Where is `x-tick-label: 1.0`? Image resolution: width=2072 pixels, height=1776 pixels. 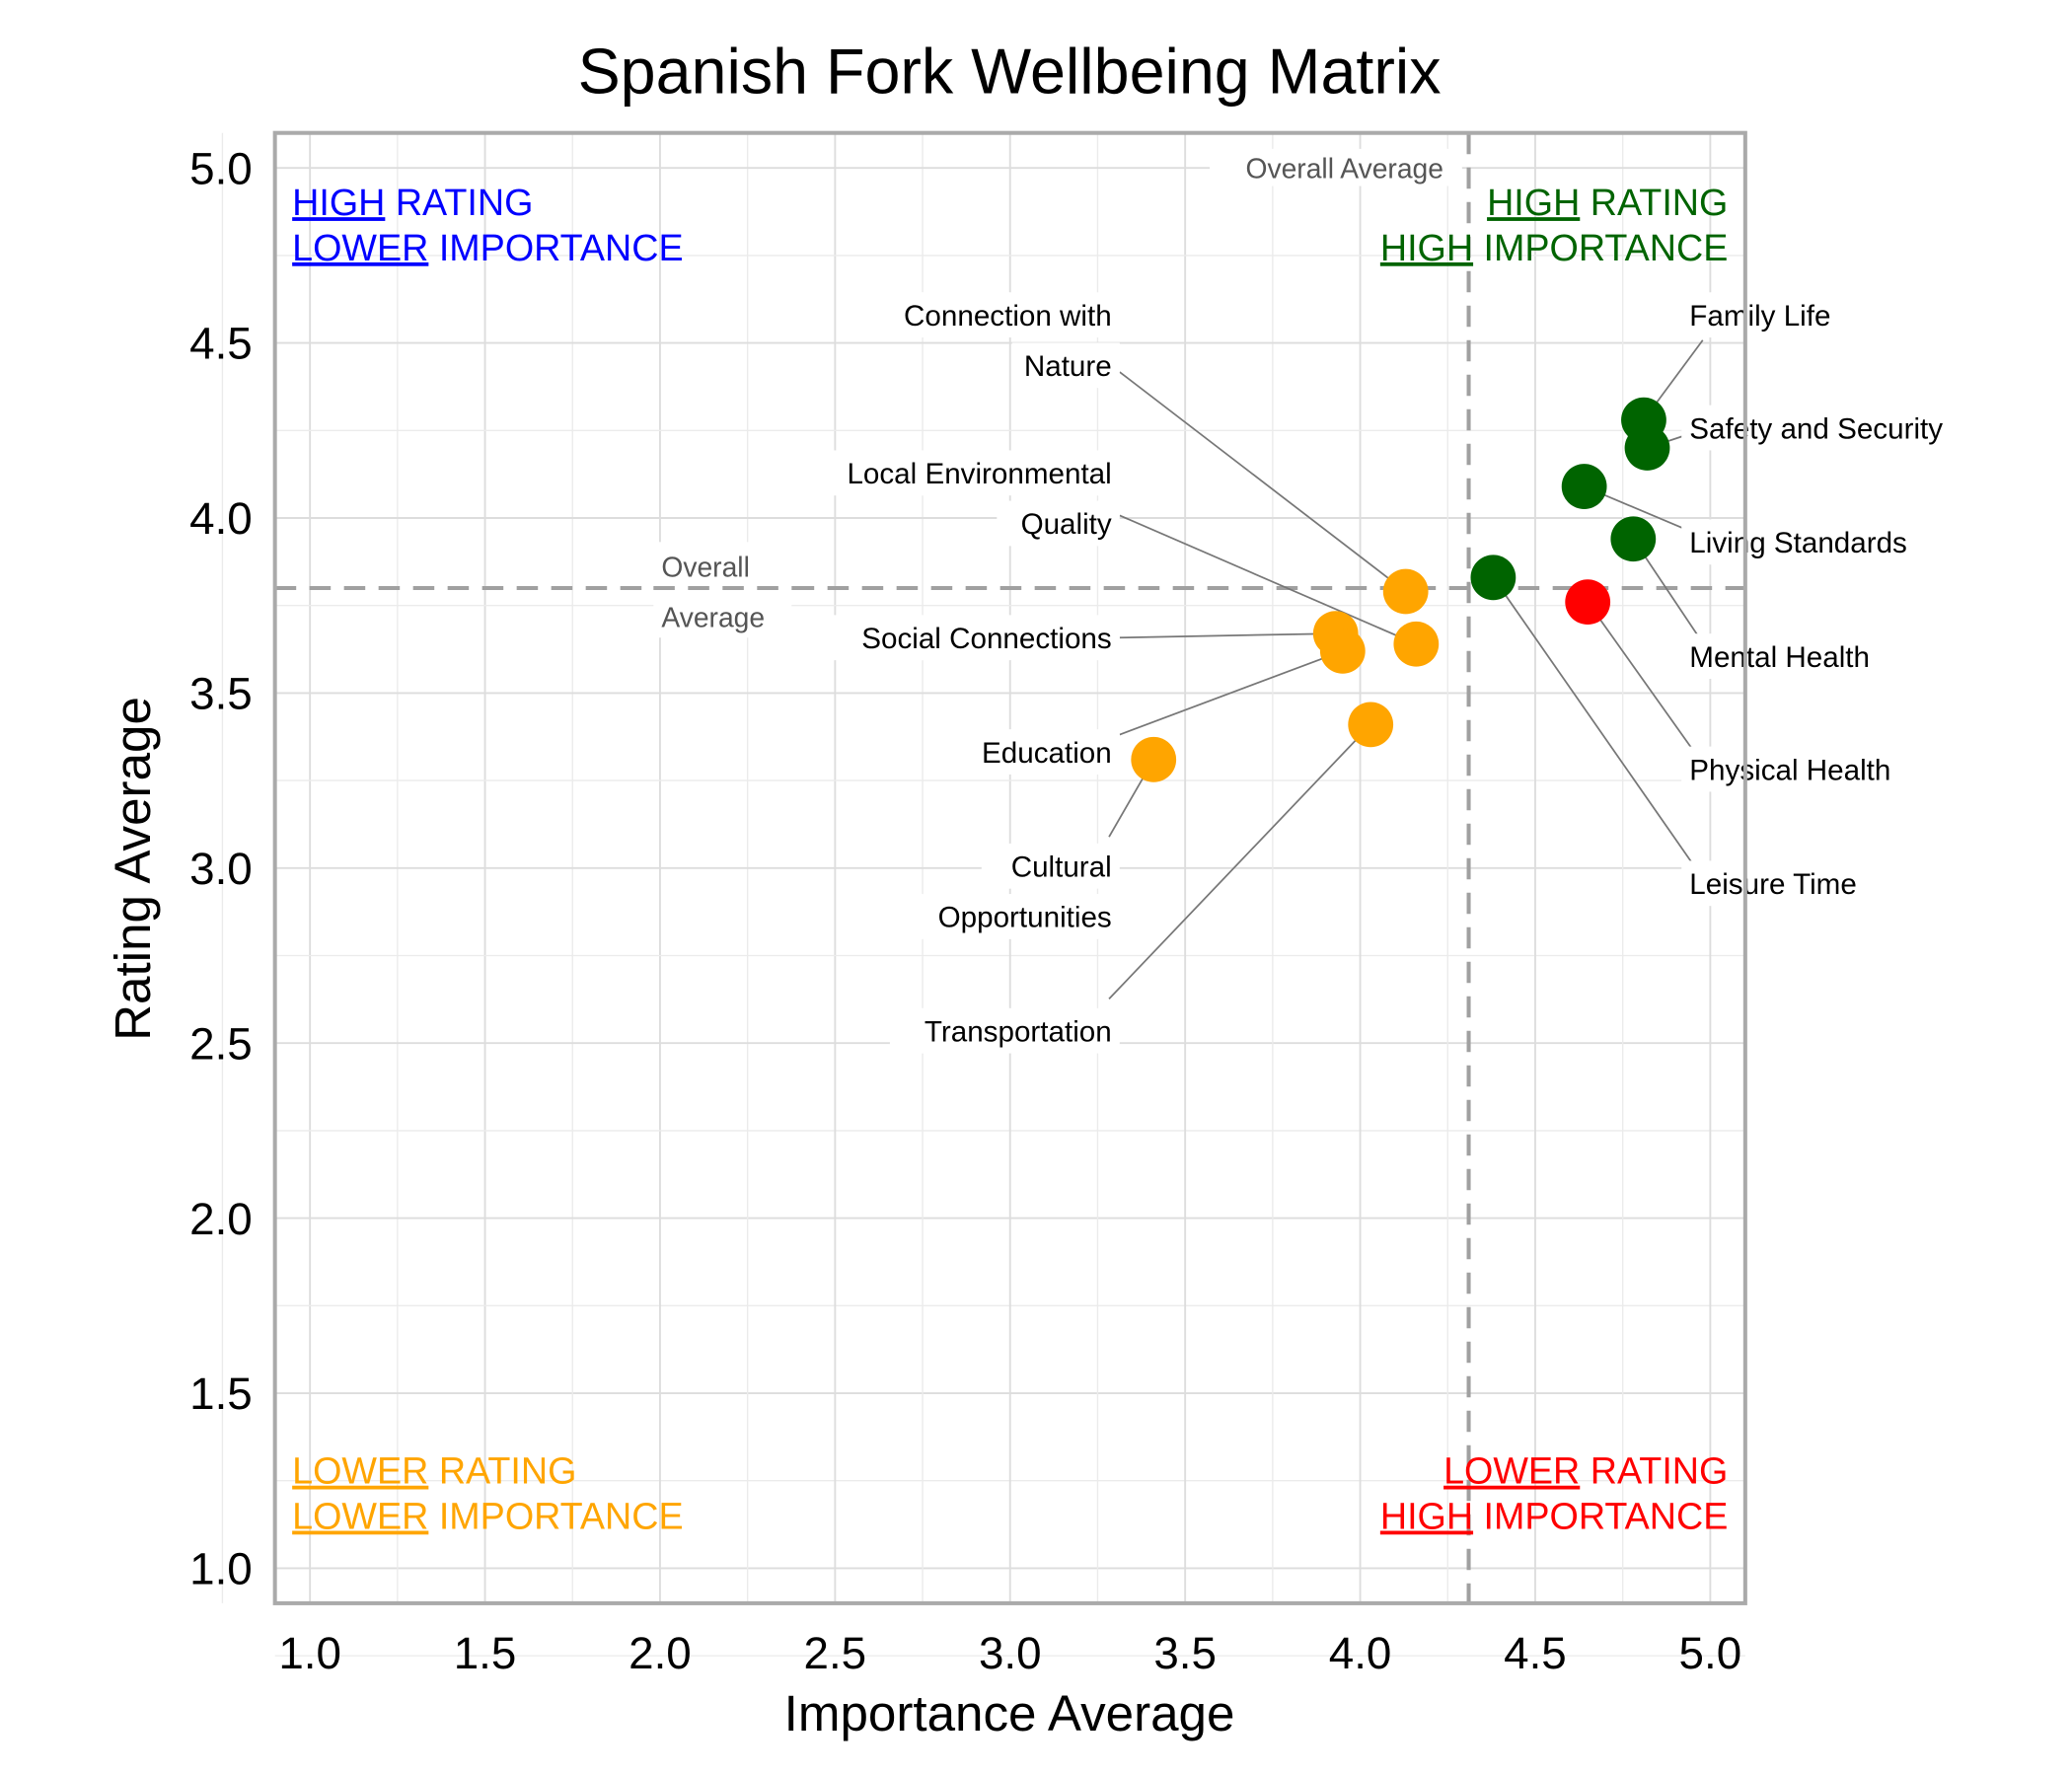
x-tick-label: 1.0 is located at coordinates (309, 1653).